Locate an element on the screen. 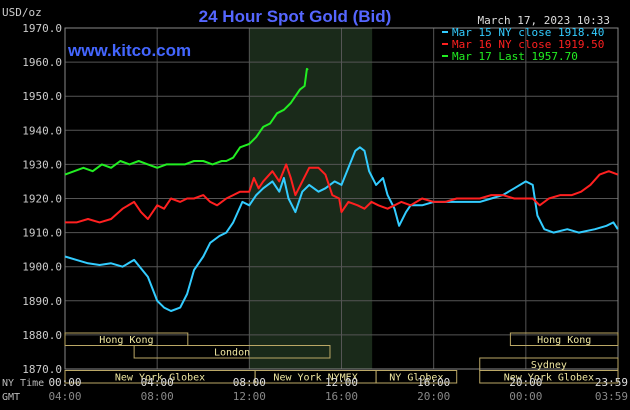  y-tick-label: 1950.0 is located at coordinates (42, 96).